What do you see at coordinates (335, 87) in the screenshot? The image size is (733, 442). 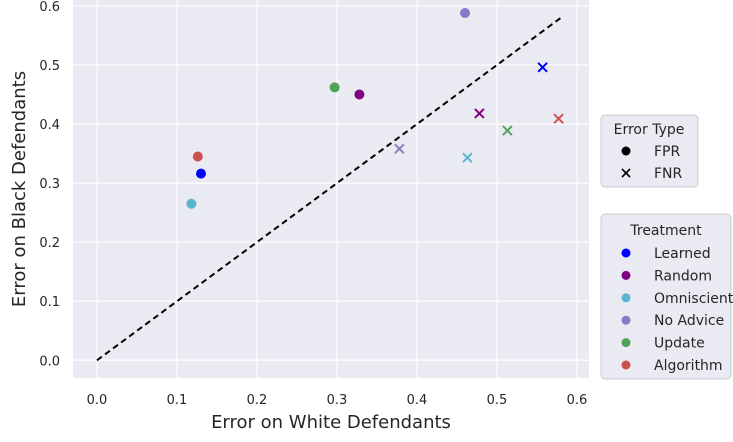 I see `point-fpr-update` at bounding box center [335, 87].